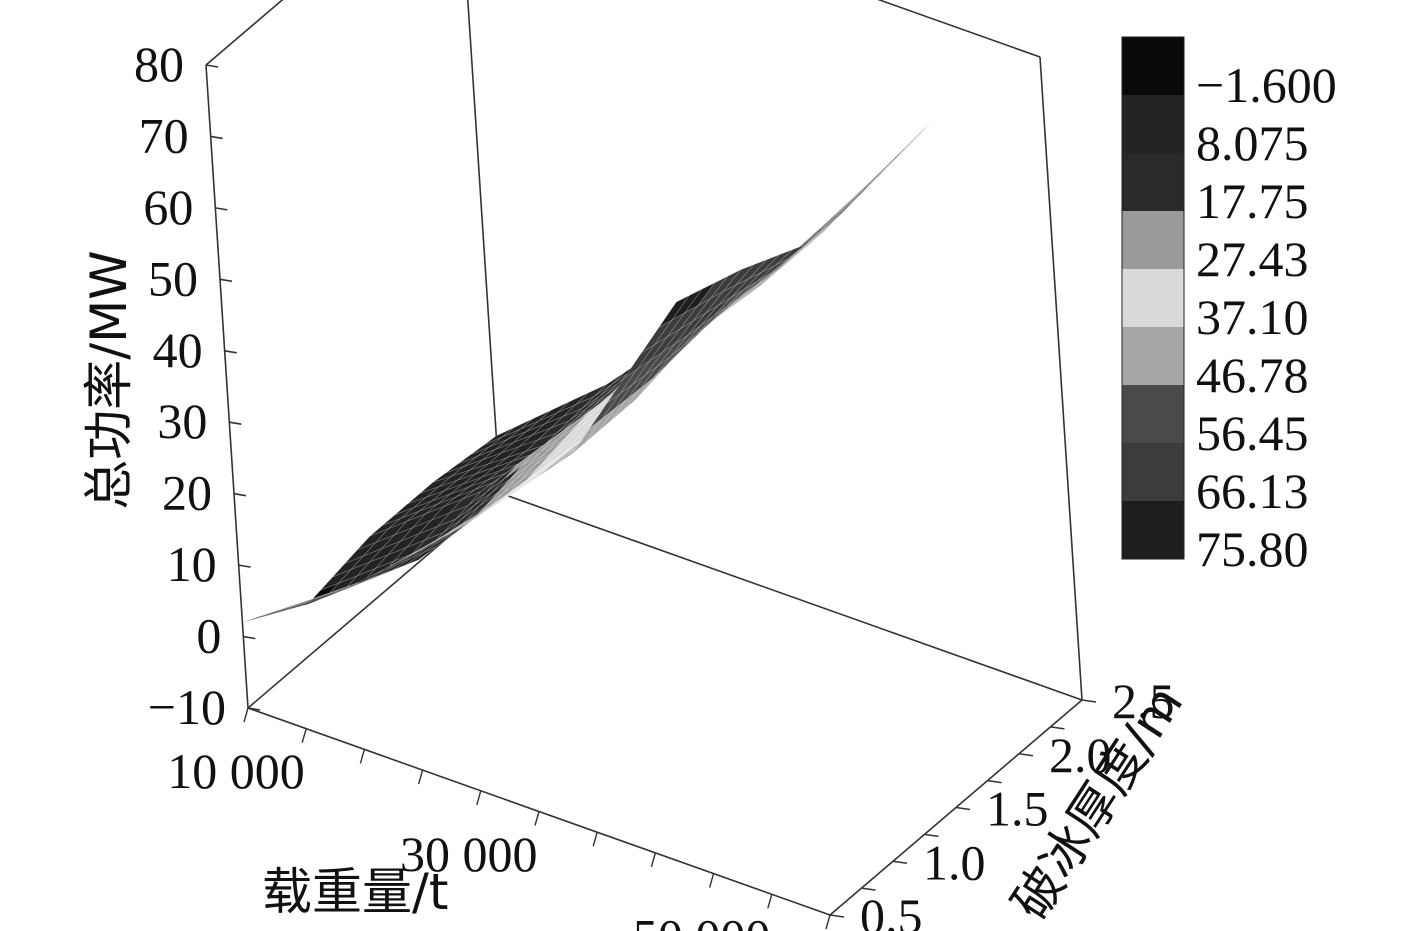 The image size is (1417, 931). What do you see at coordinates (1252, 375) in the screenshot?
I see `colorbar-label: 46.78` at bounding box center [1252, 375].